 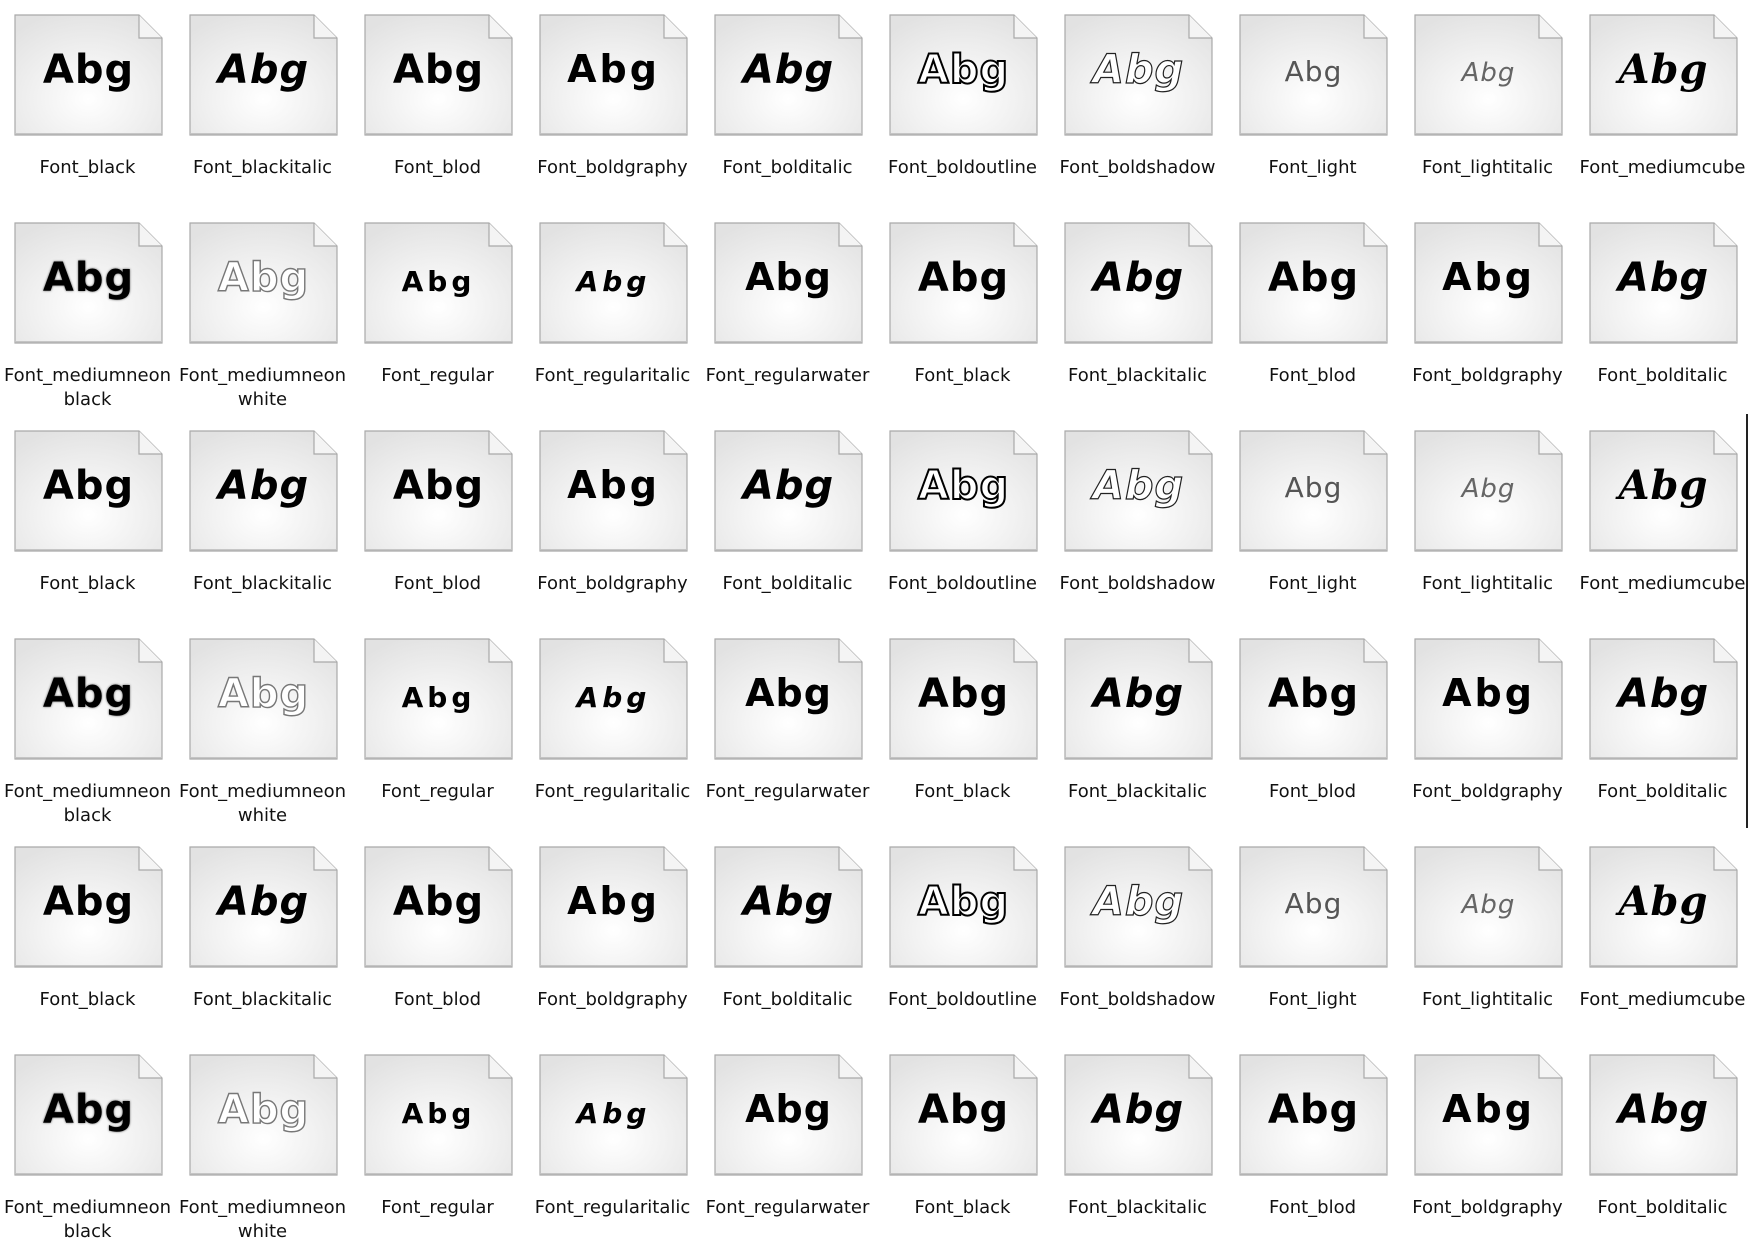 What do you see at coordinates (1662, 167) in the screenshot?
I see `file-name-label: Font_mediumcube` at bounding box center [1662, 167].